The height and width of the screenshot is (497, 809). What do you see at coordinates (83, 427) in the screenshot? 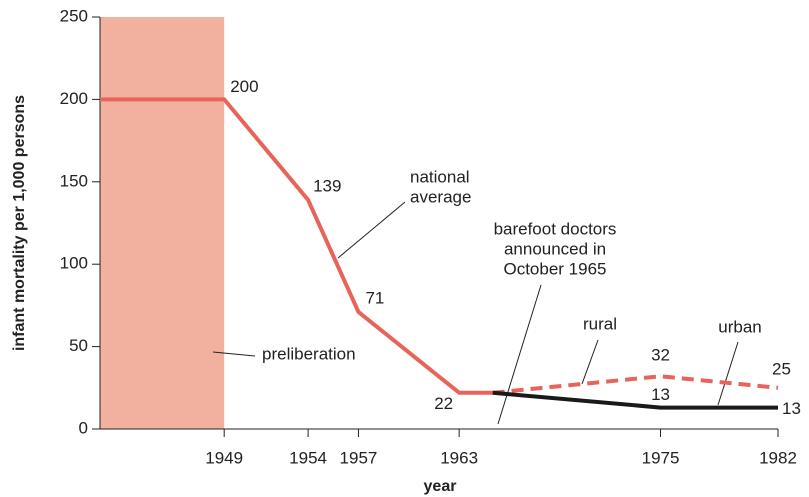
I see `y-tick-label: 0` at bounding box center [83, 427].